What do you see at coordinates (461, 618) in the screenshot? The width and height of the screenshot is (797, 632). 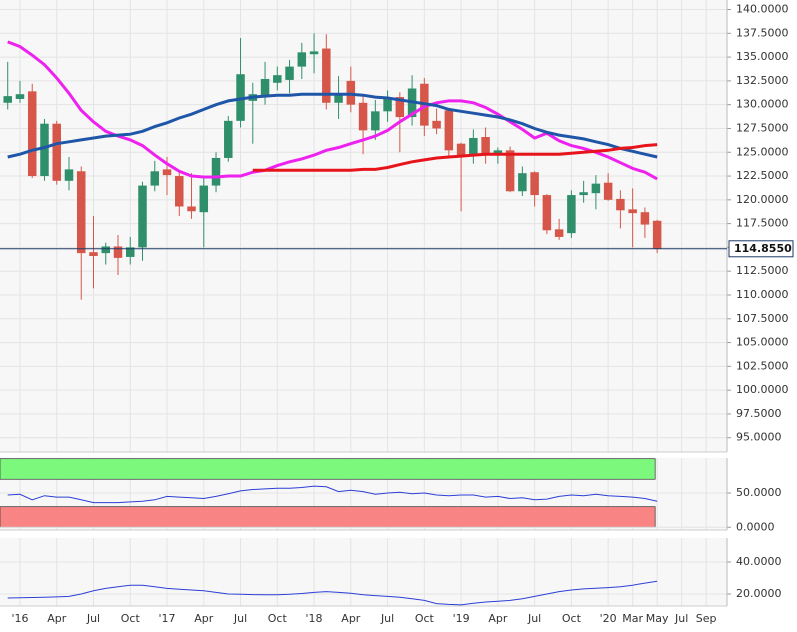 I see `x-tick-label: '19` at bounding box center [461, 618].